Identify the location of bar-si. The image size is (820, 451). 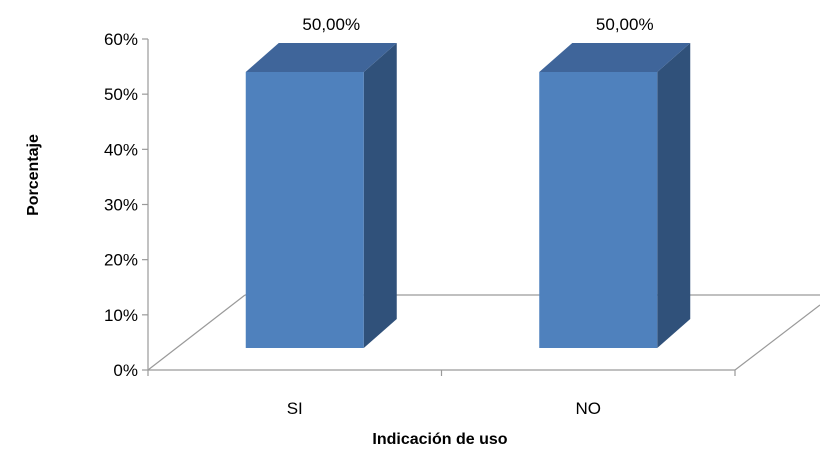
(321, 195).